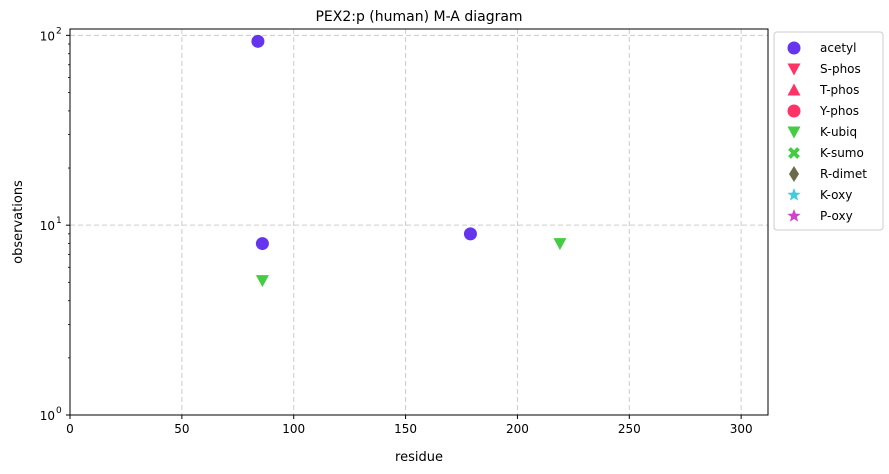 This screenshot has height=474, width=889. What do you see at coordinates (836, 216) in the screenshot?
I see `legend-label-P-oxy: P-oxy` at bounding box center [836, 216].